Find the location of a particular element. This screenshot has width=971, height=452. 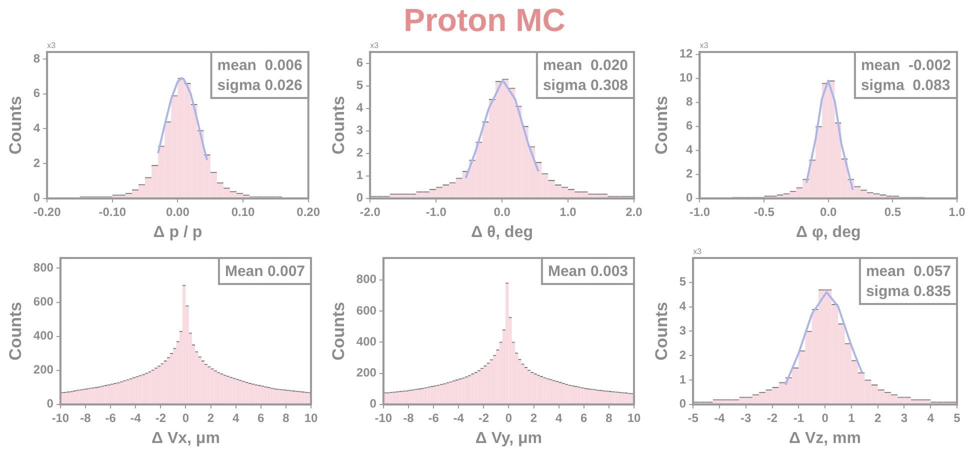

annotation: sigma 0.026 is located at coordinates (259, 85).